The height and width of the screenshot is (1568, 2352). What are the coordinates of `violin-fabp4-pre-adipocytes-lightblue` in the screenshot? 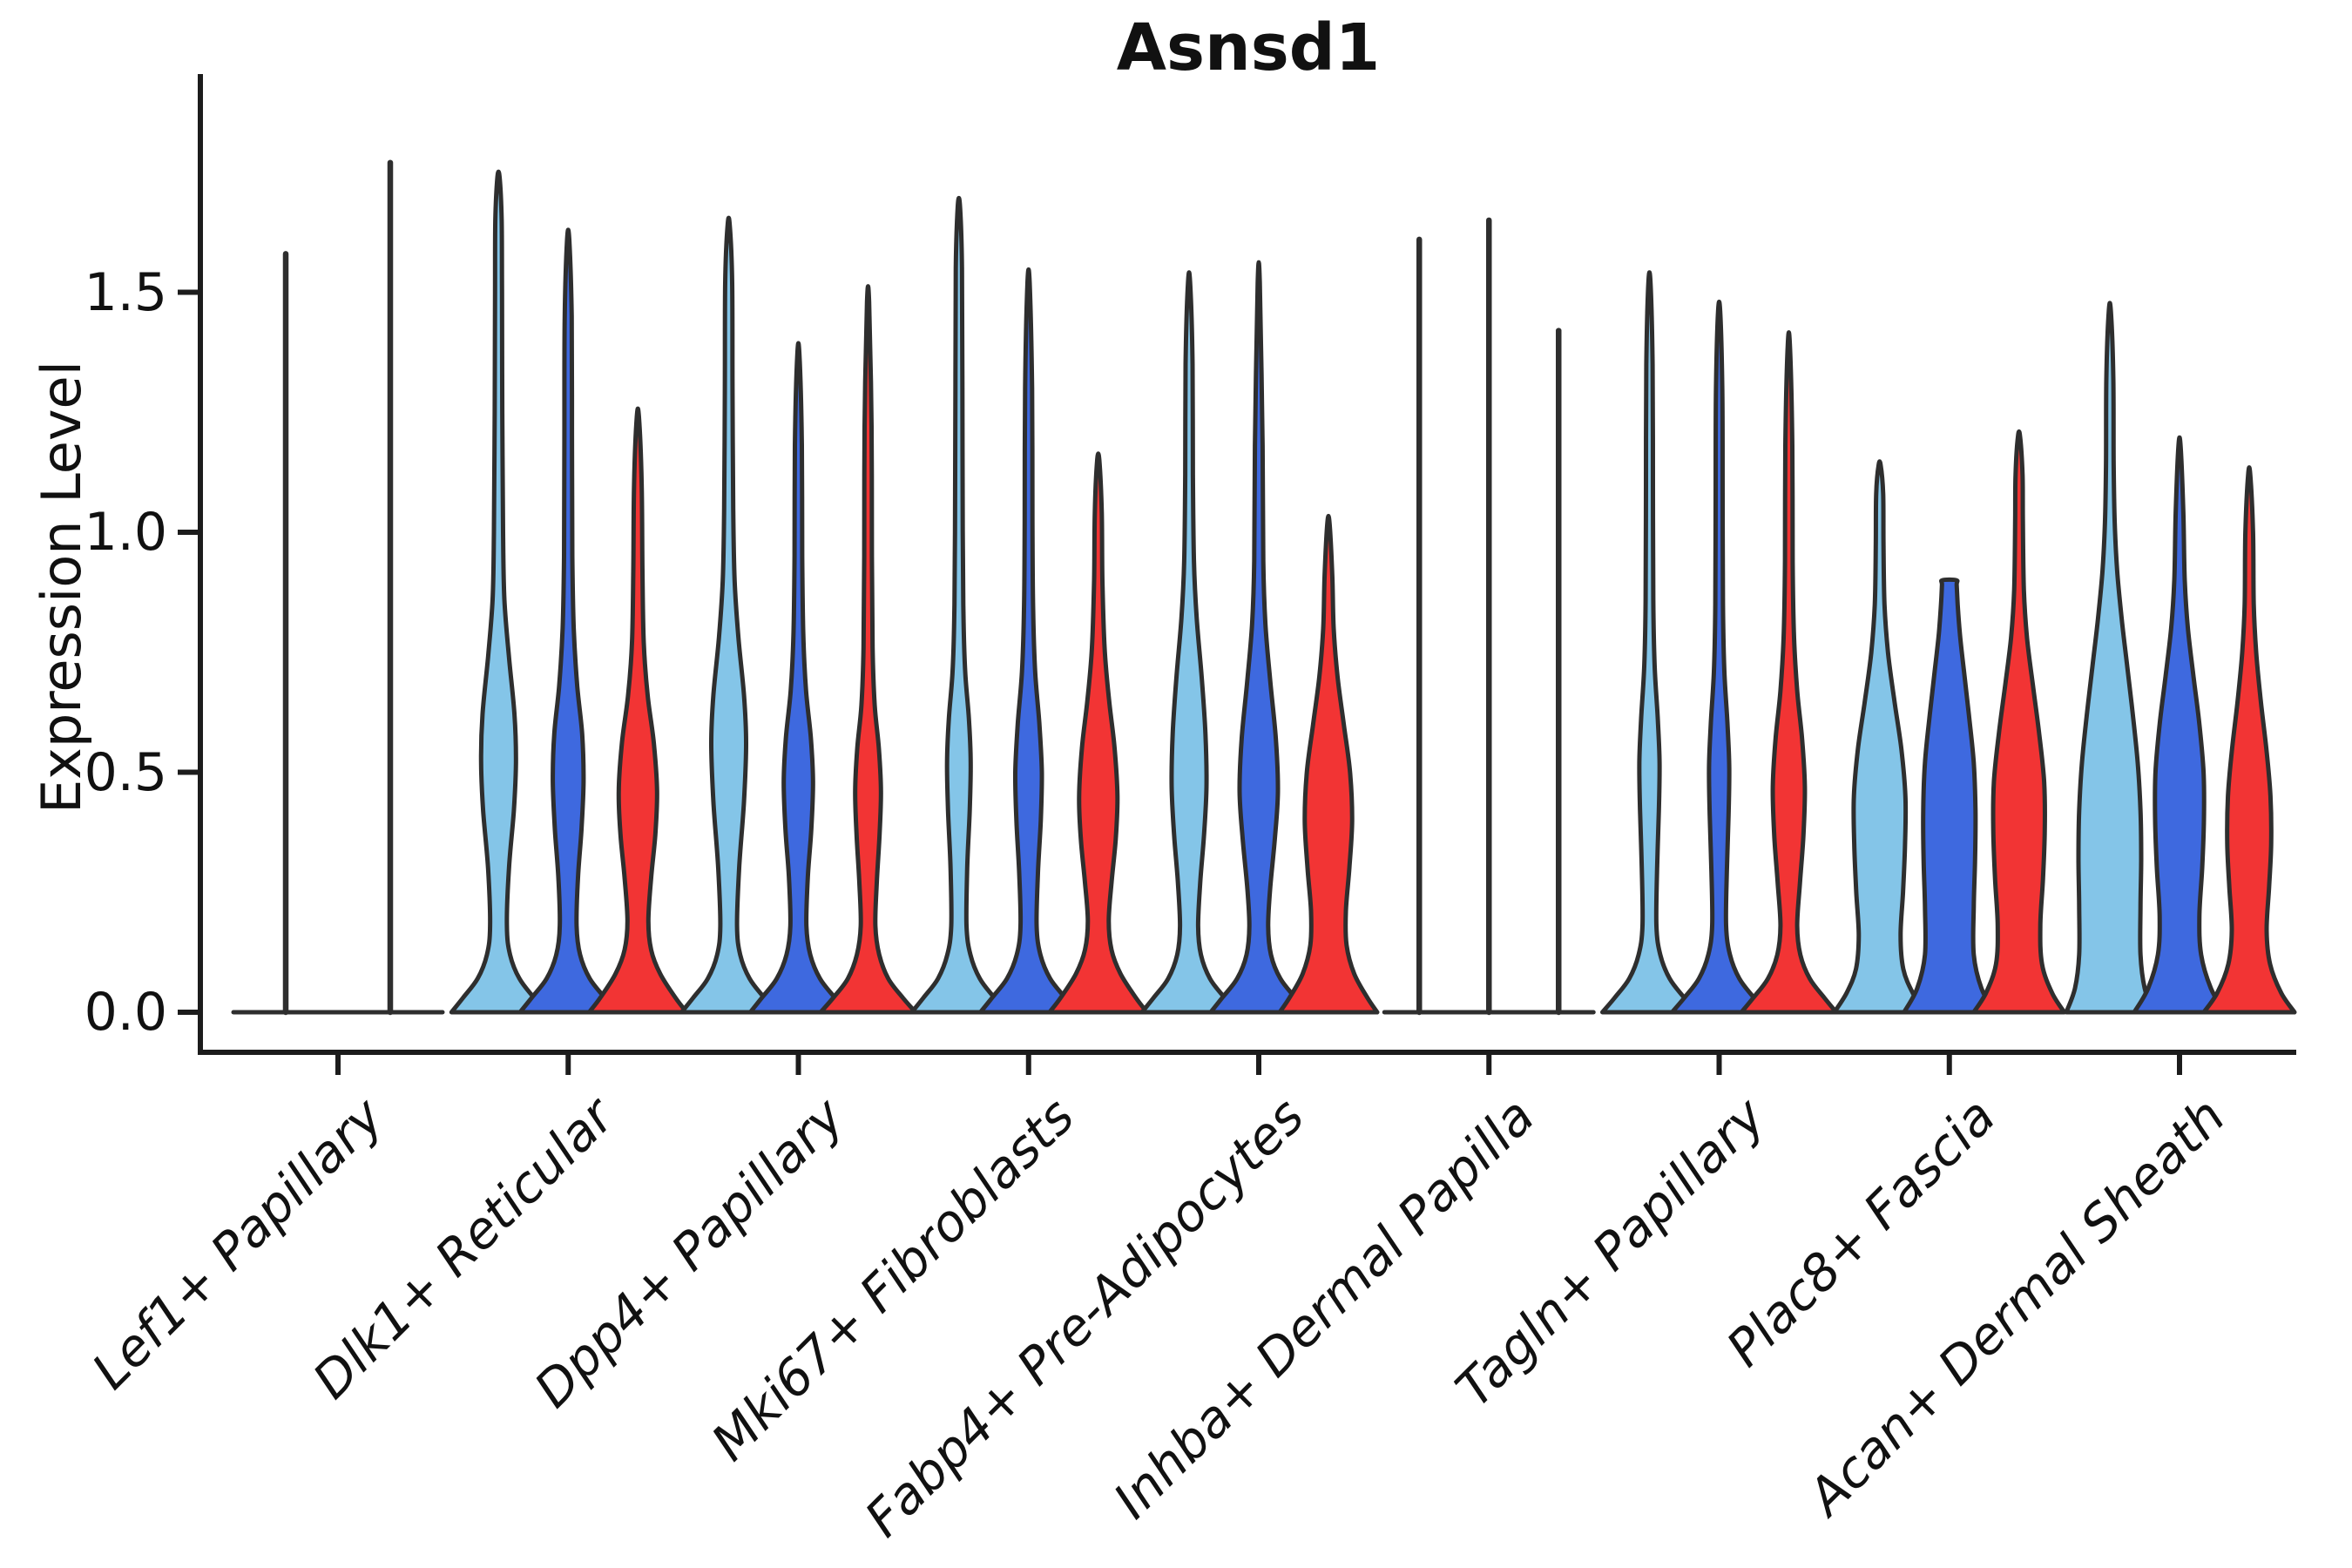 It's located at (1189, 642).